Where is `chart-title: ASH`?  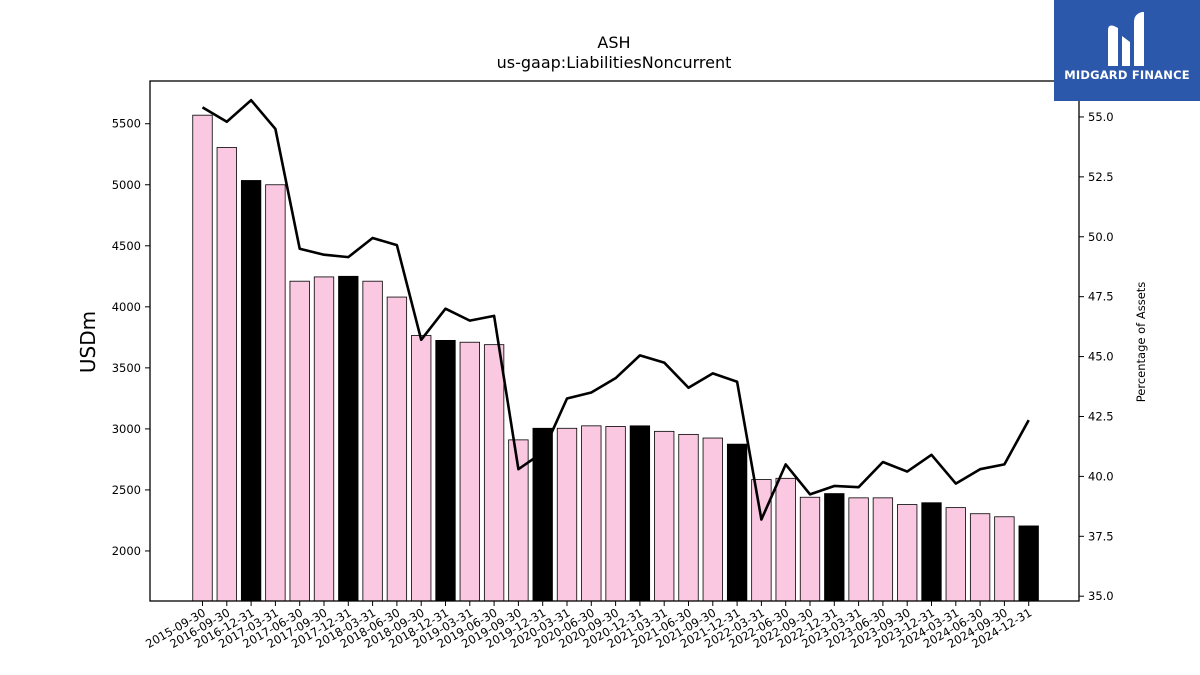
chart-title: ASH is located at coordinates (613, 42).